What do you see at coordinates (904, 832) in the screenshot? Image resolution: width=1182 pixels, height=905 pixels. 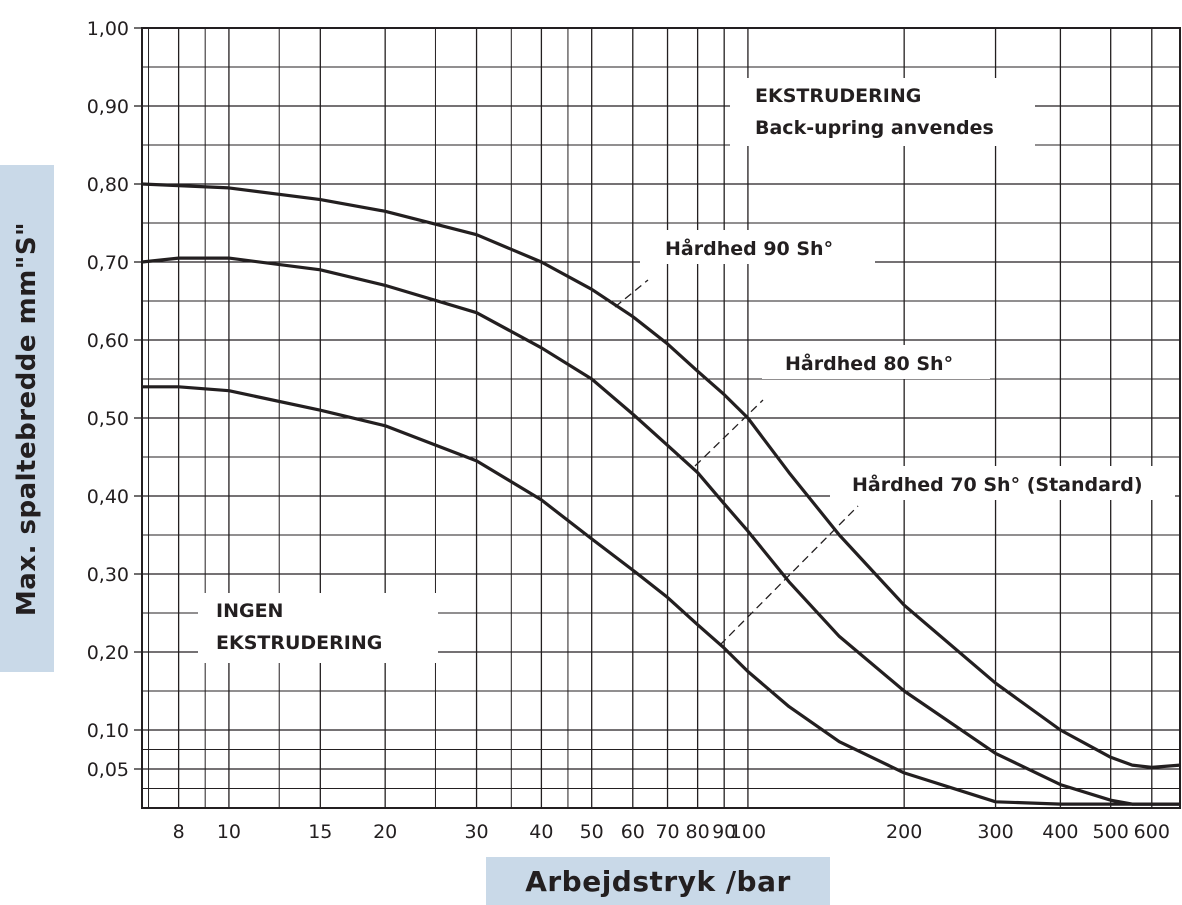 I see `x-tick-label: 200` at bounding box center [904, 832].